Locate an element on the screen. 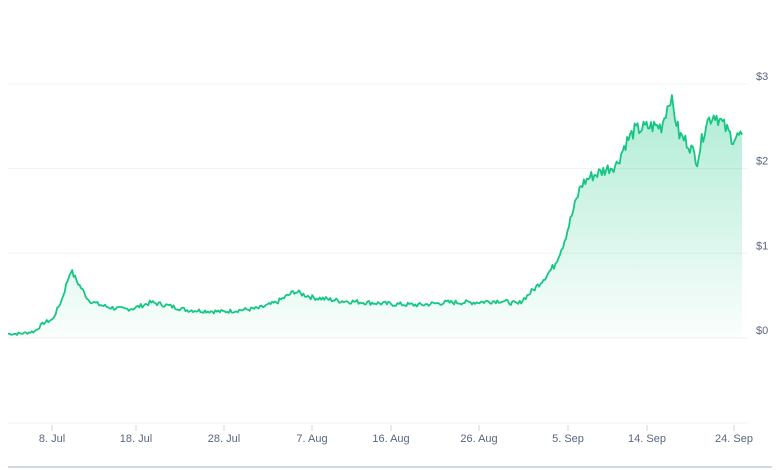 The image size is (780, 470). x-tick-label: 26. Aug is located at coordinates (478, 439).